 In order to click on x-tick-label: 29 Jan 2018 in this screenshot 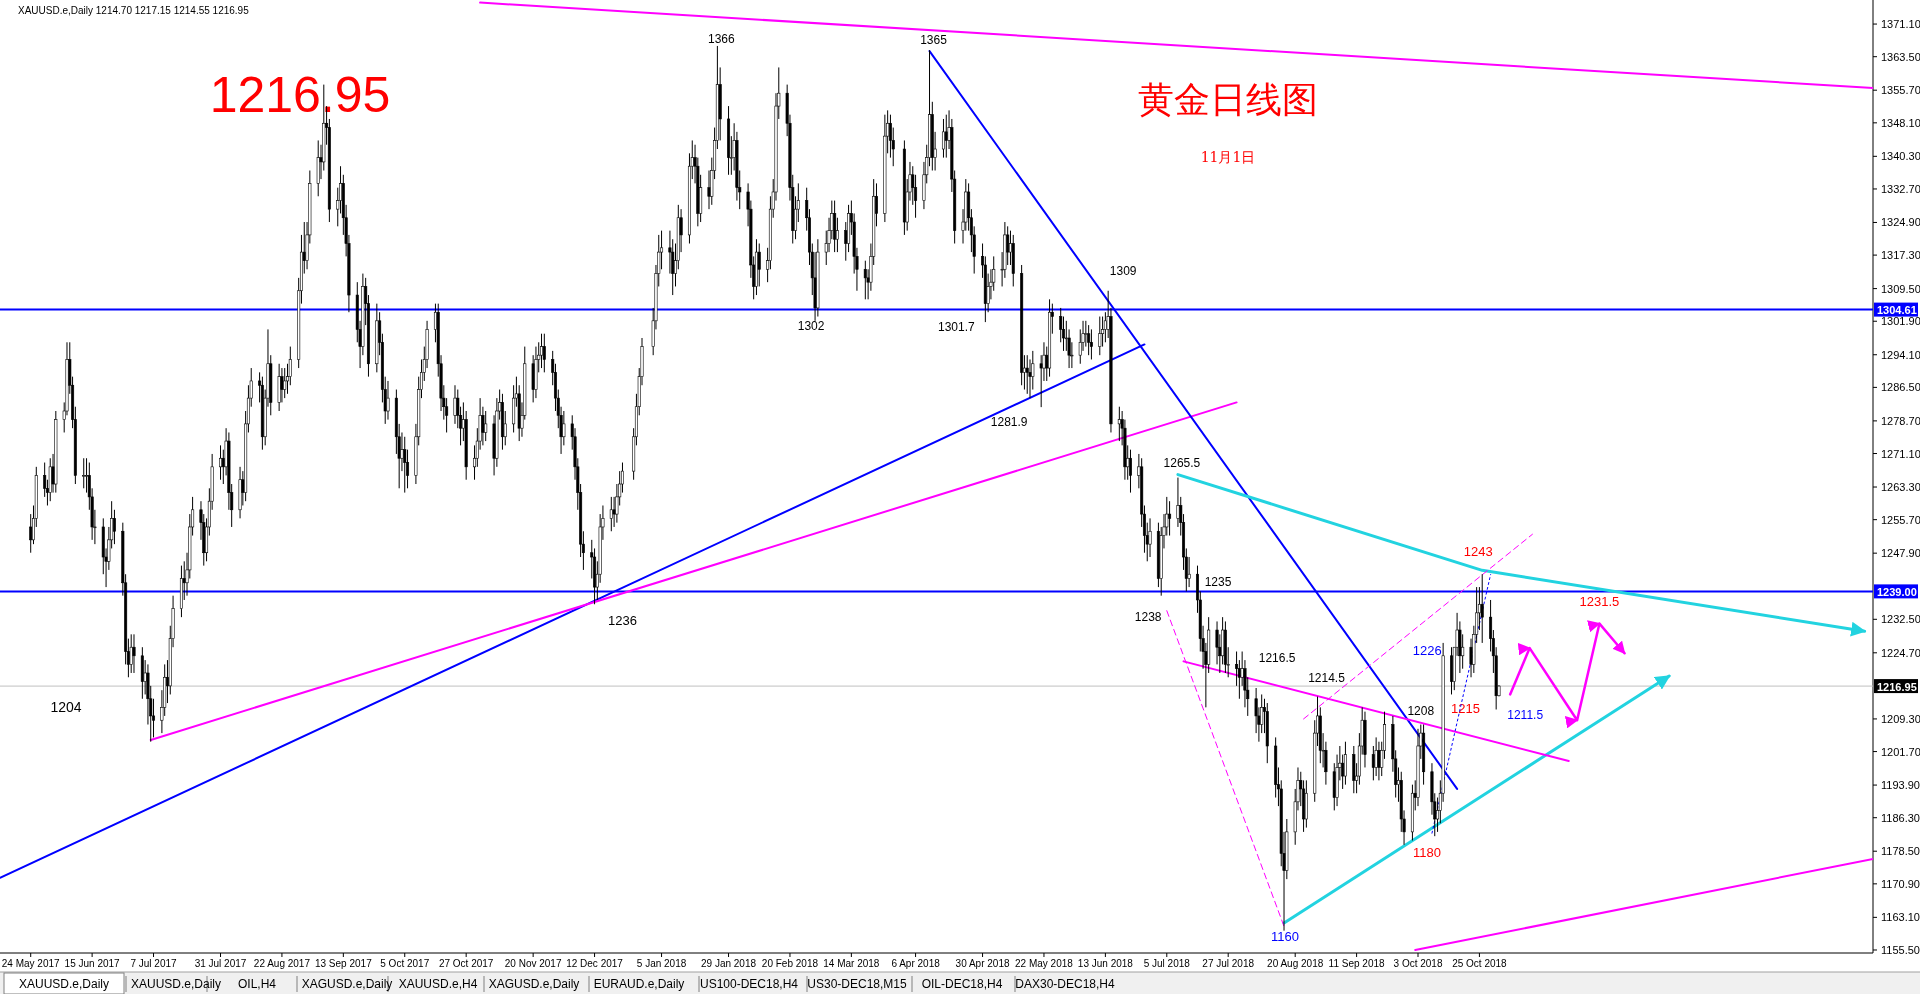, I will do `click(729, 963)`.